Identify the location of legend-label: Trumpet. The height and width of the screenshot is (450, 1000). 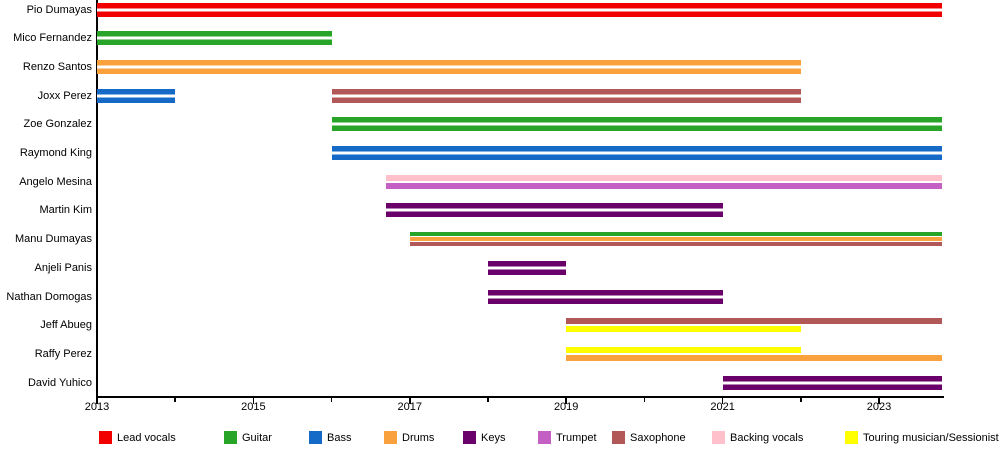
(576, 438).